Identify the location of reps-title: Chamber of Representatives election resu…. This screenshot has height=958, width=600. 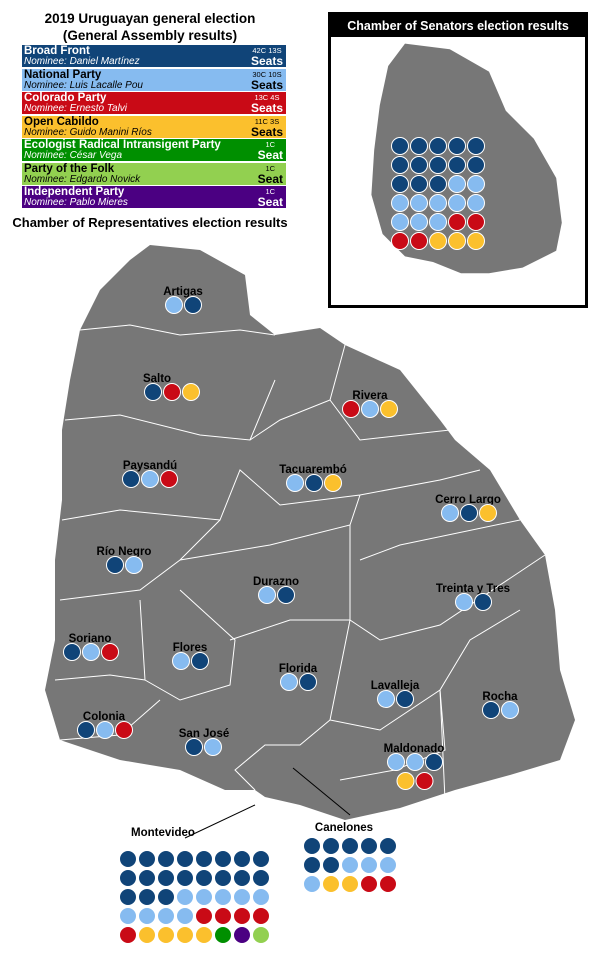
(150, 222).